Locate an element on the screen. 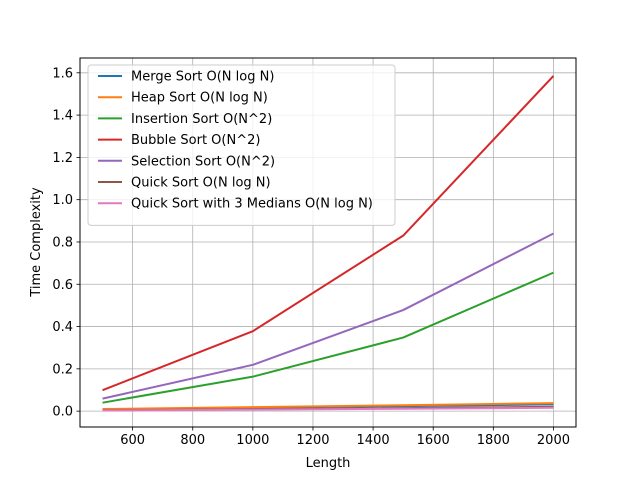 The image size is (640, 480). x-tick-label: 600 is located at coordinates (132, 440).